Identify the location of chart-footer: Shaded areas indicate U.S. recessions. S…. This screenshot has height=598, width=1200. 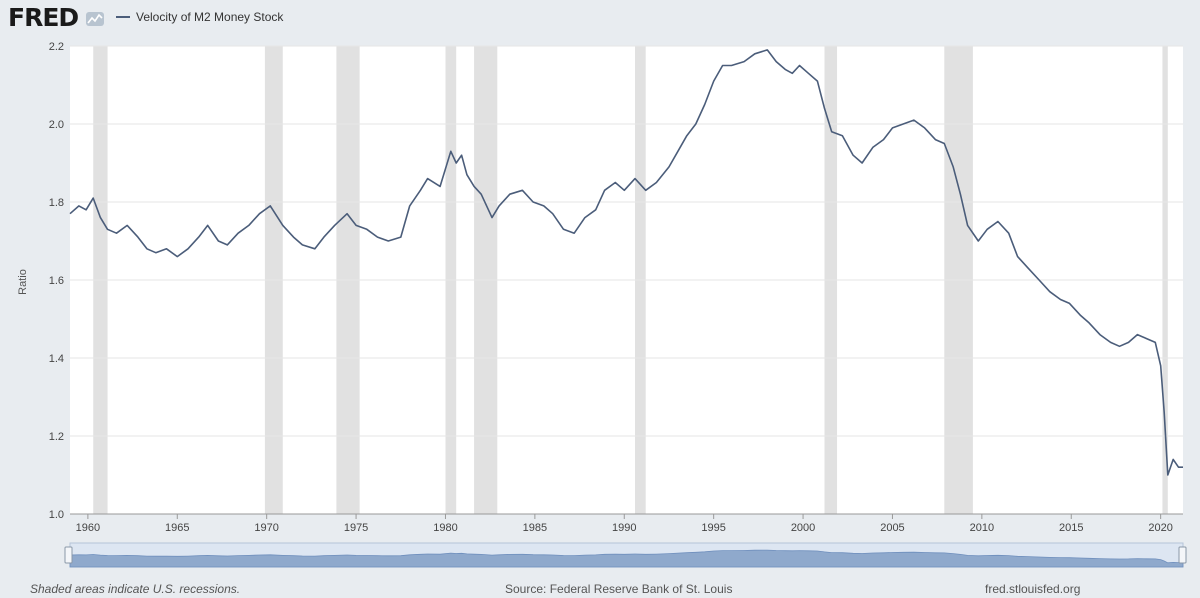
(600, 589).